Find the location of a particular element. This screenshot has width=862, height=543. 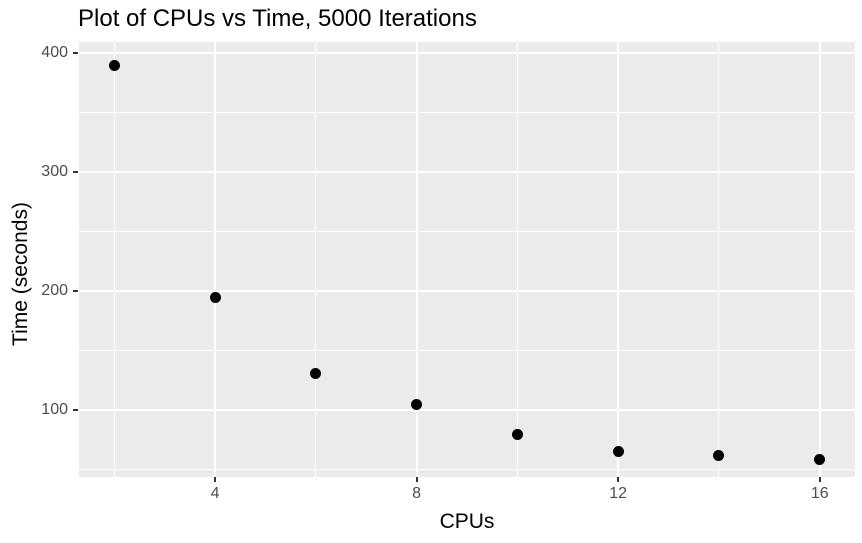

x-tick-label: 12 is located at coordinates (618, 493).